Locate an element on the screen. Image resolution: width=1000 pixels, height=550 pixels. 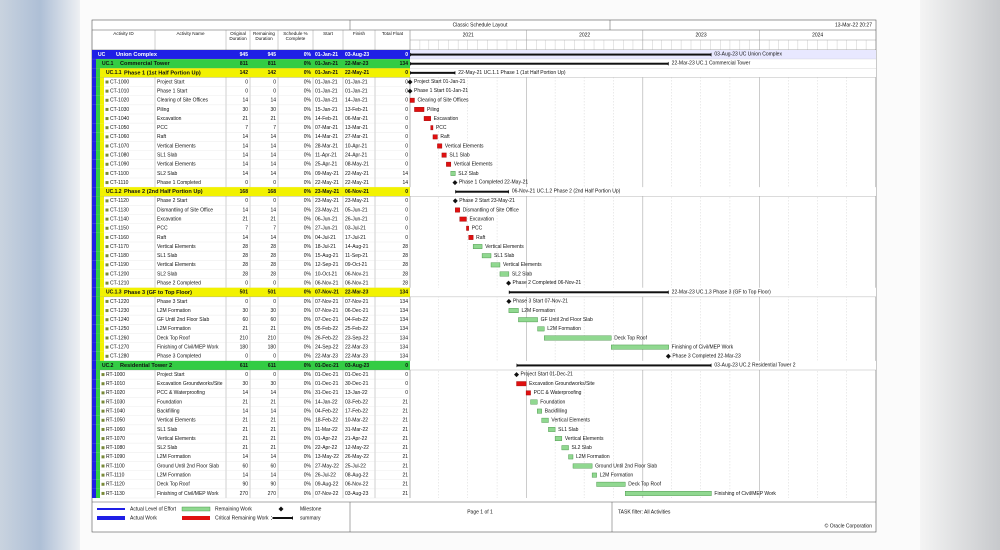
activity-name: Phase 1 Completed is located at coordinates (179, 183).